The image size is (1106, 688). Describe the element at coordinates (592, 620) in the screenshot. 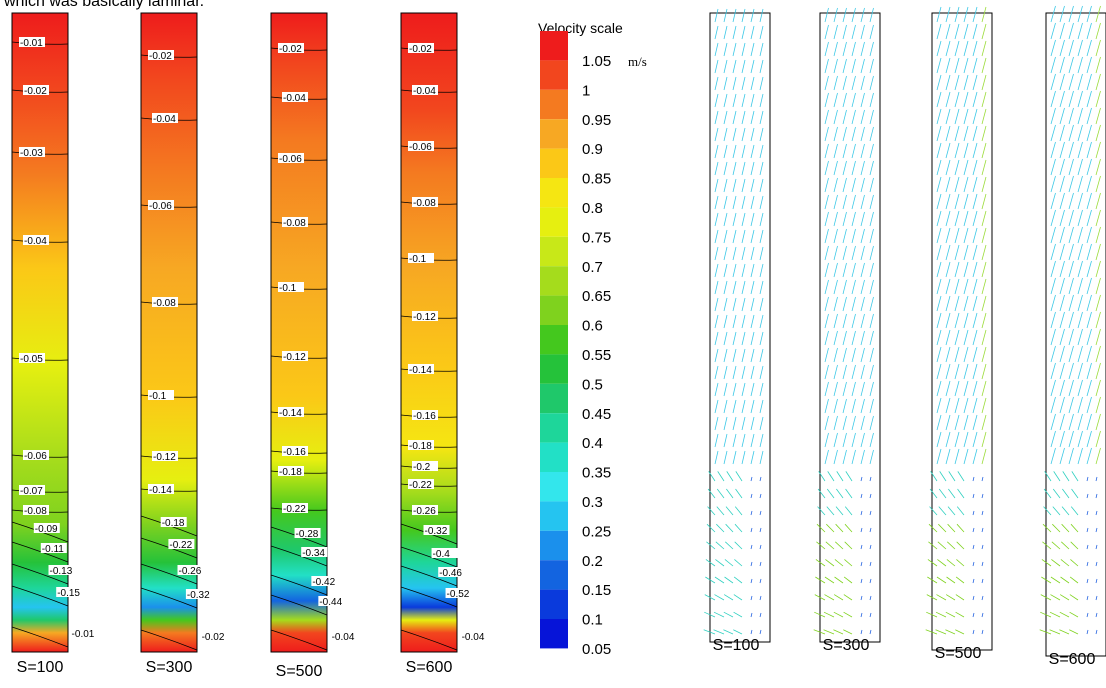

I see `scale-level: 0.1` at that location.